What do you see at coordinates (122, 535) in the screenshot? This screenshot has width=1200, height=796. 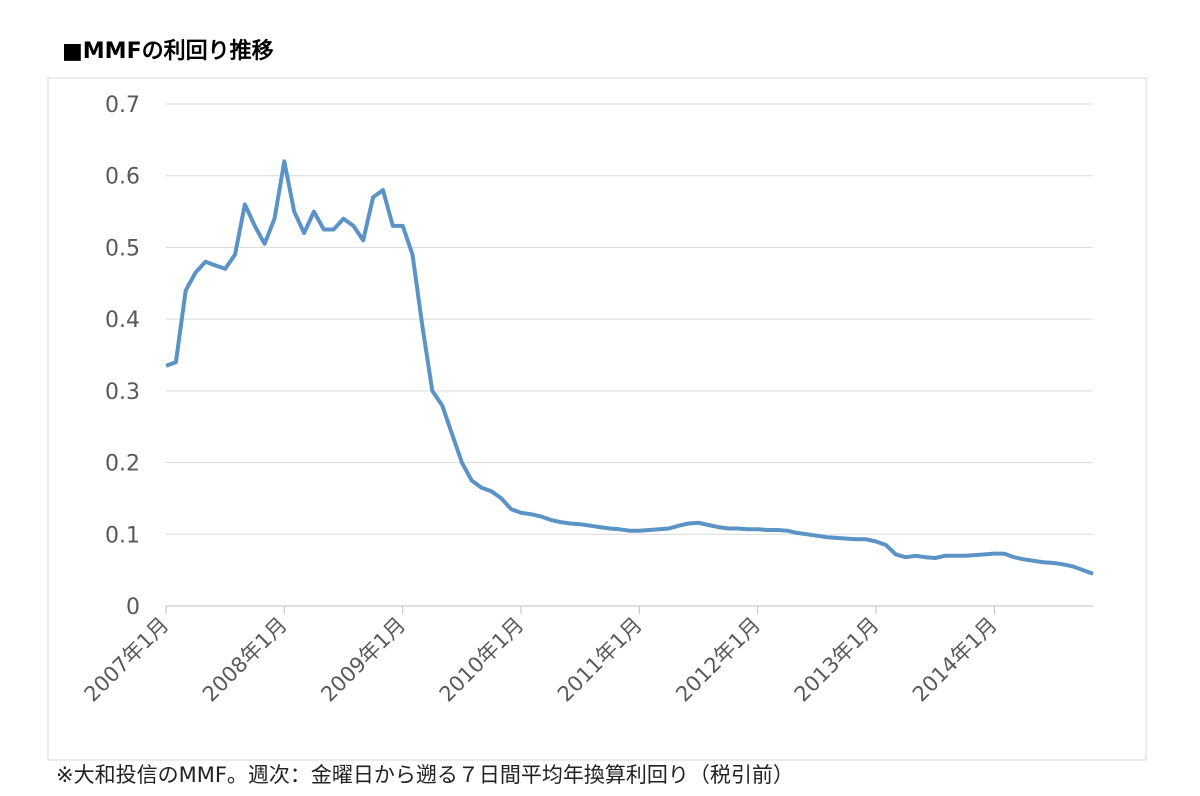 I see `y-tick-label: 0.1` at bounding box center [122, 535].